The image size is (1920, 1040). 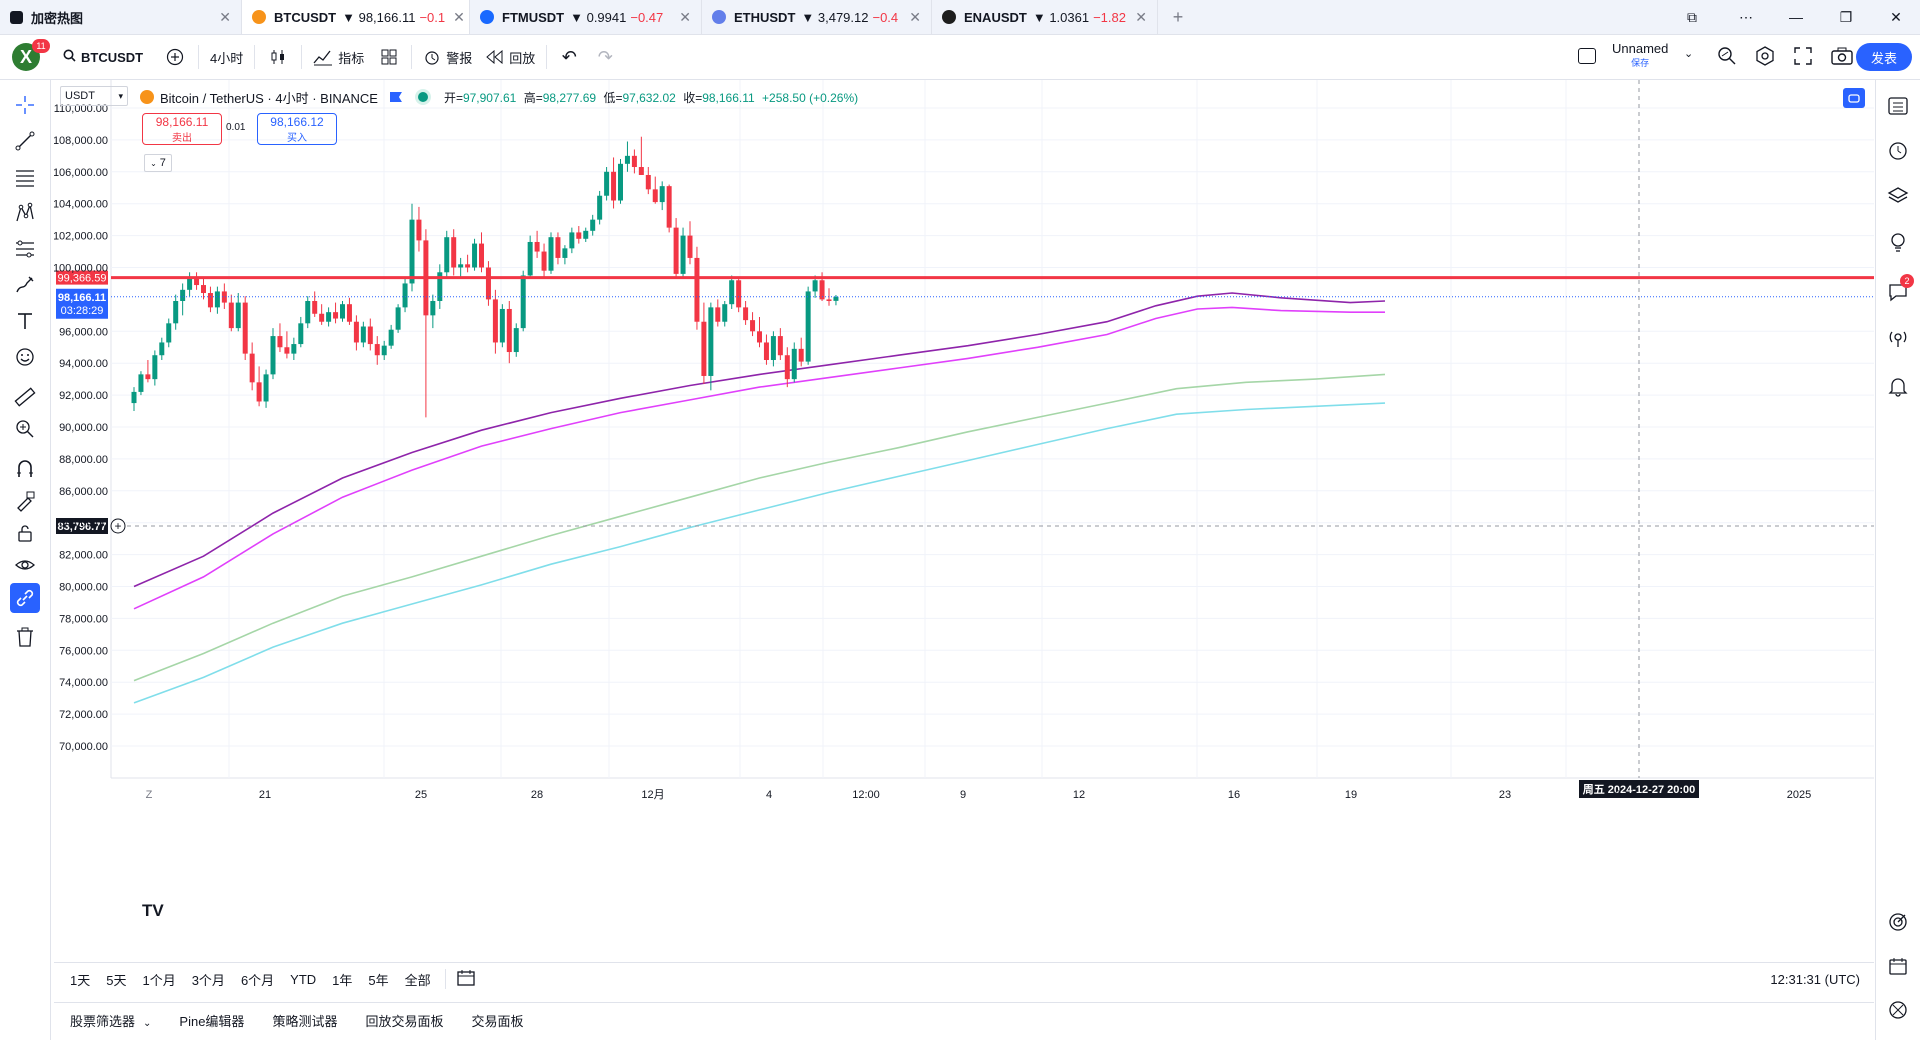 I want to click on layout-icon, so click(x=389, y=57).